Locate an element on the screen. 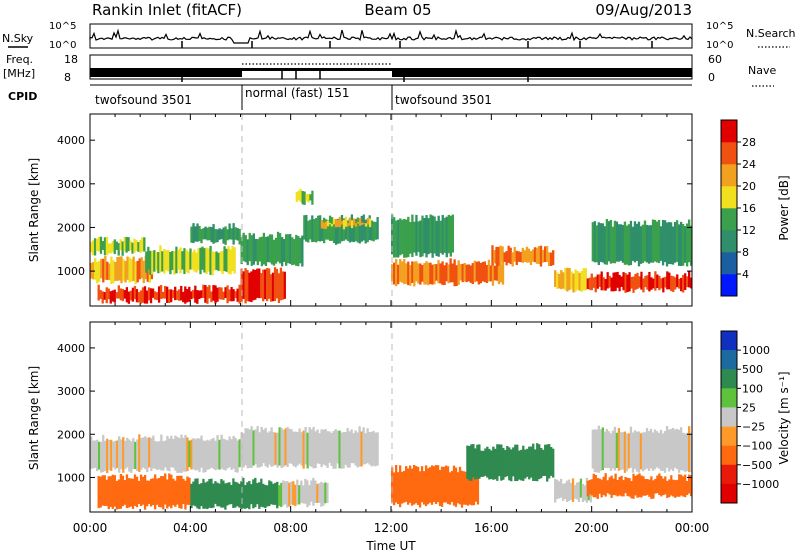 This screenshot has width=800, height=554. cpid-mode-3: twofsound 3501 is located at coordinates (443, 100).